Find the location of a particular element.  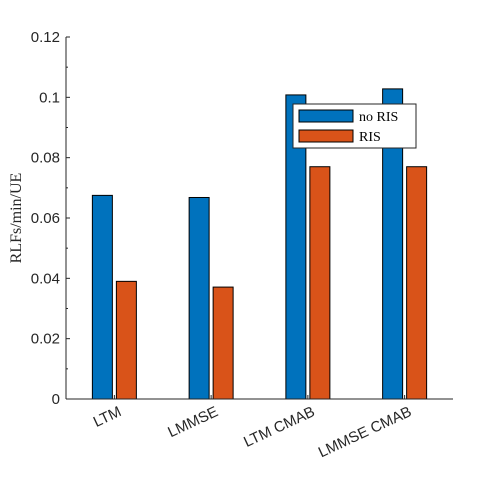

y-tick-label: 0.04 is located at coordinates (45, 278).